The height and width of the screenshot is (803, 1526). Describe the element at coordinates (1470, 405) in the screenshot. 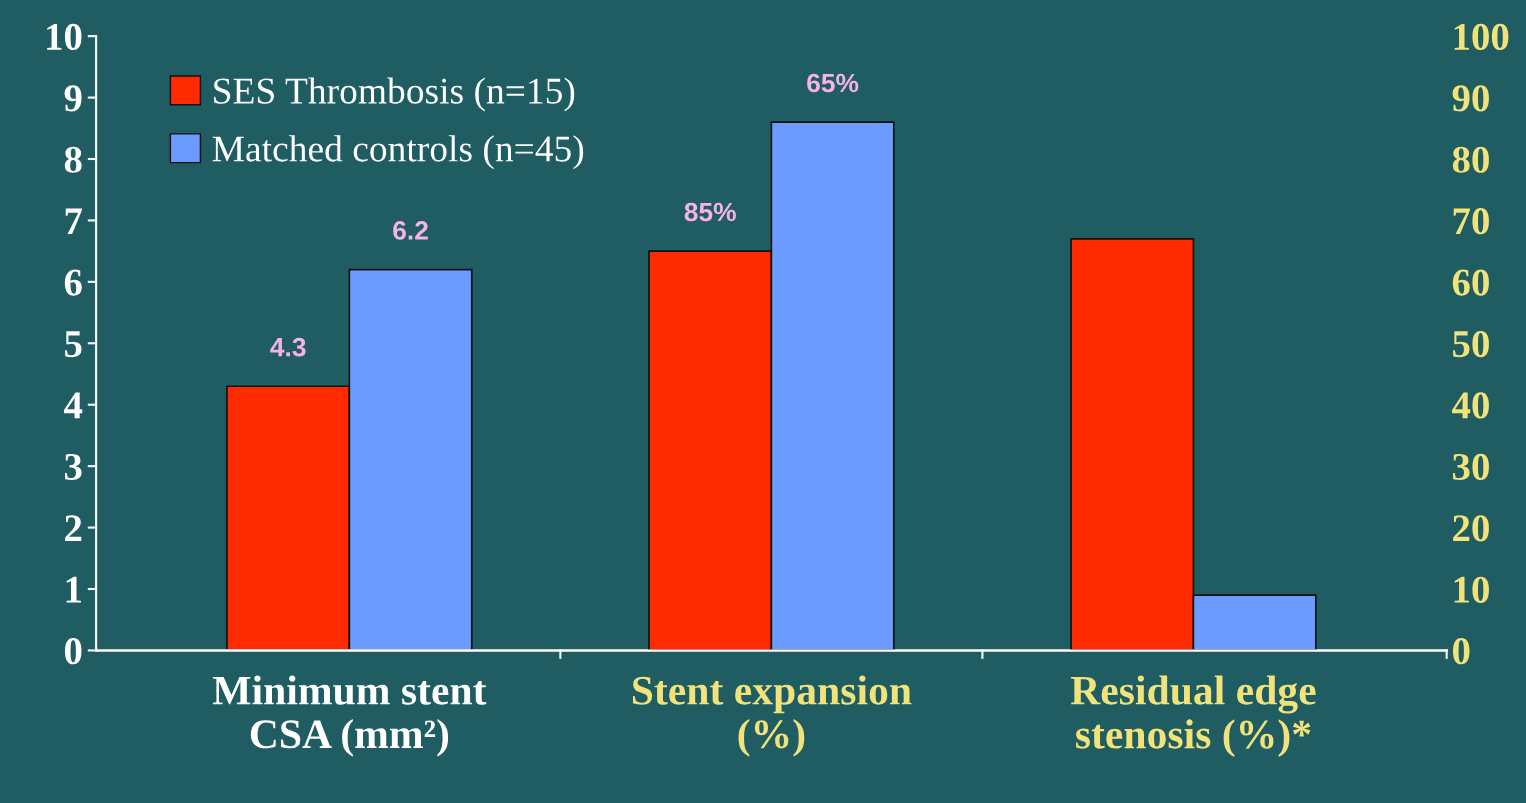

I see `y2-tick-label: 40` at that location.